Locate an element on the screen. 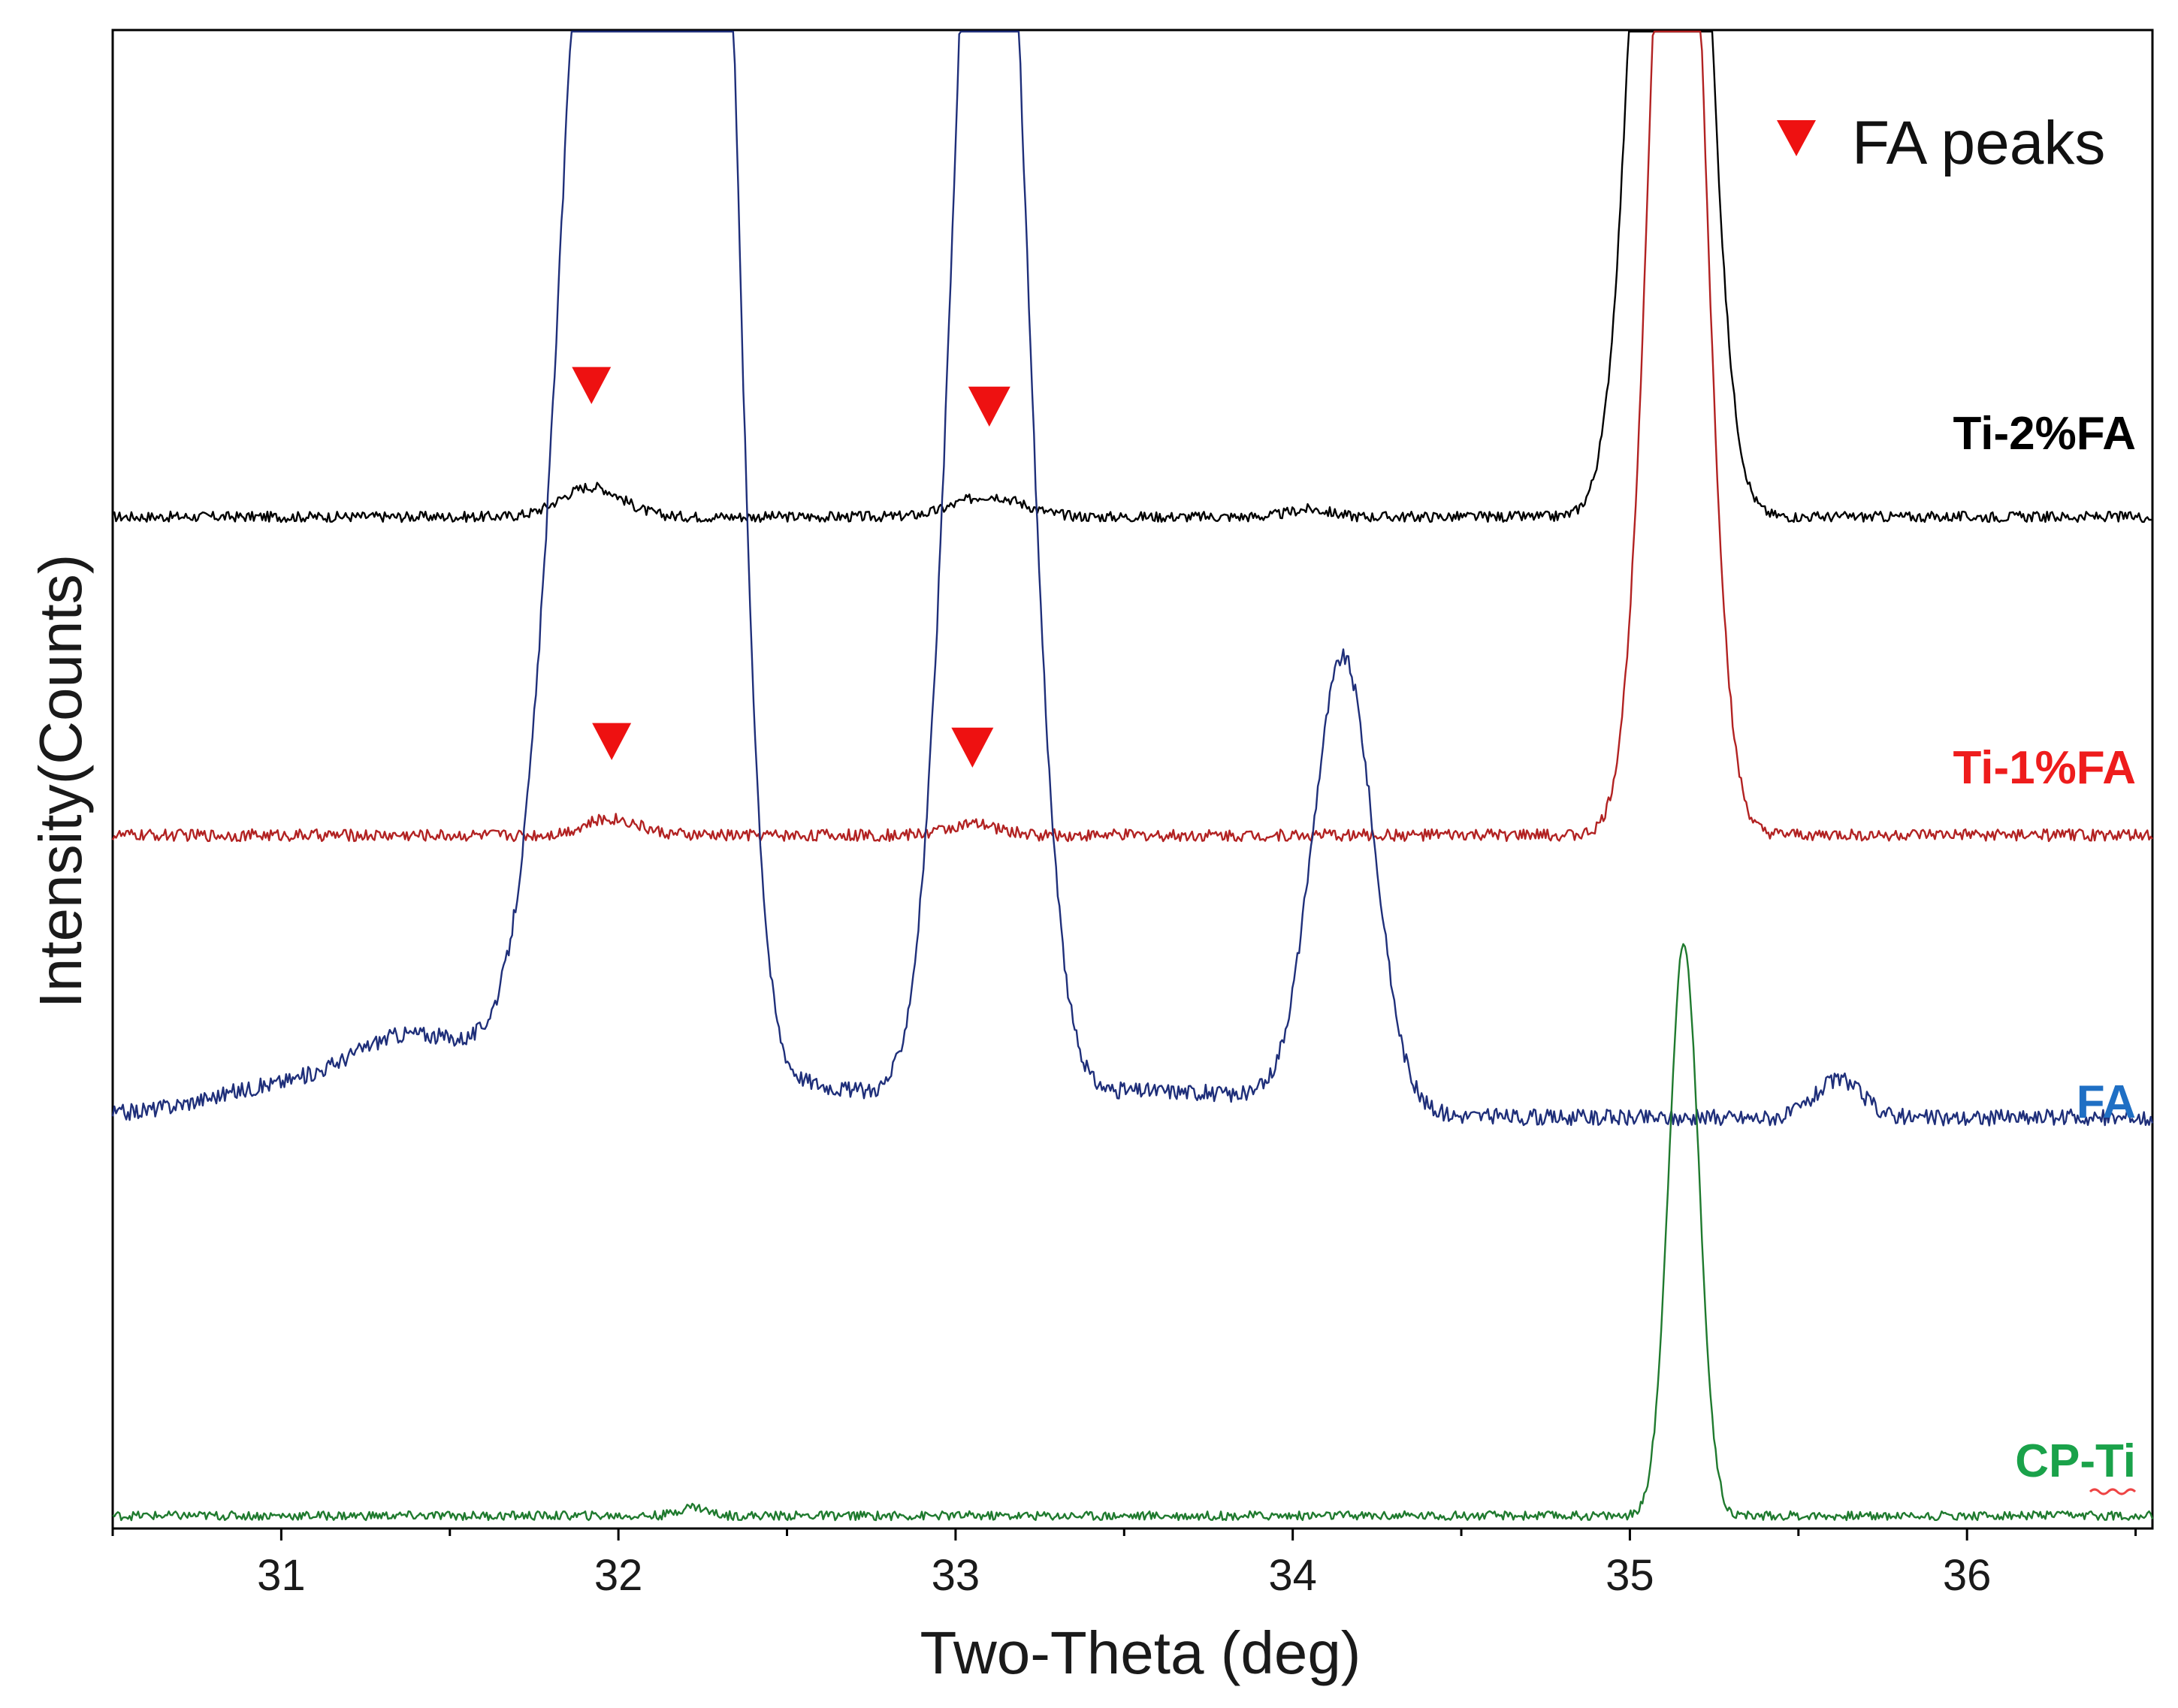  x-tick-label: 36 is located at coordinates (1967, 1575).